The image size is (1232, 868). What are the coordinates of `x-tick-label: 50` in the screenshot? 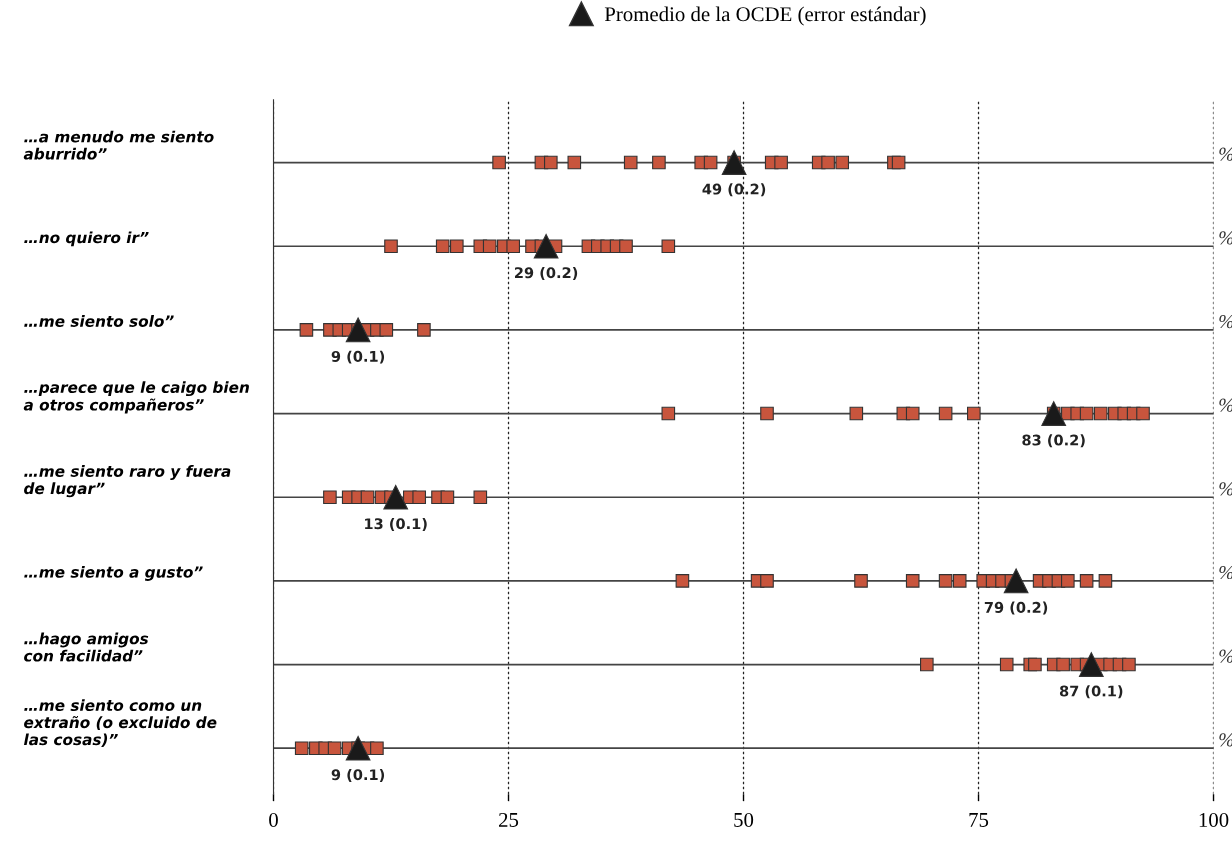 It's located at (744, 819).